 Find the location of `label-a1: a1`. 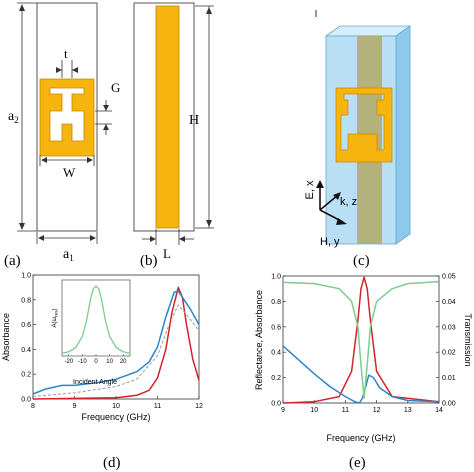

label-a1: a1 is located at coordinates (68, 255).